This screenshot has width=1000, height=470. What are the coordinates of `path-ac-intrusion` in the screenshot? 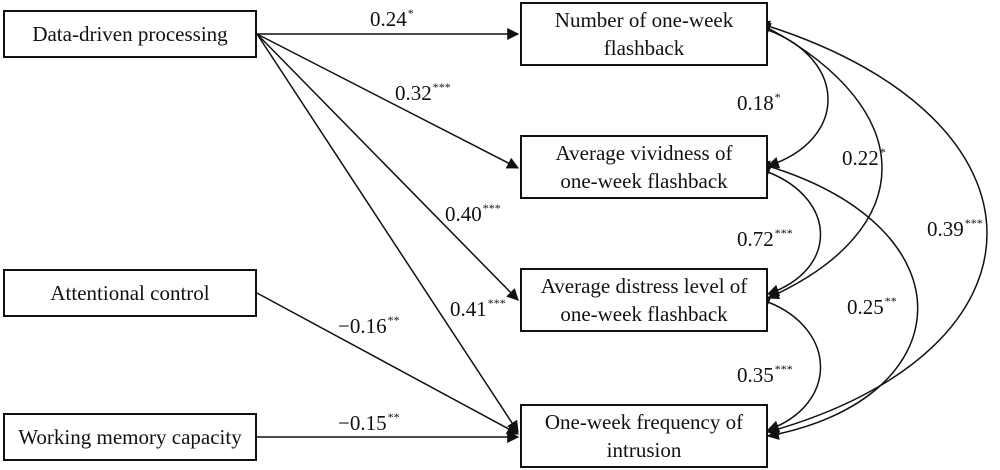 It's located at (388, 363).